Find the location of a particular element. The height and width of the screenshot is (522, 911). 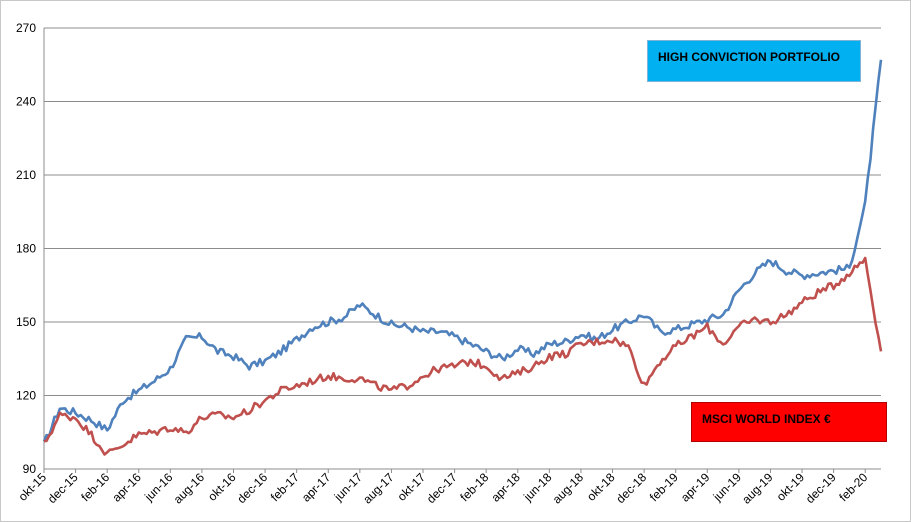

x-tick-label: okt-19 is located at coordinates (791, 487).